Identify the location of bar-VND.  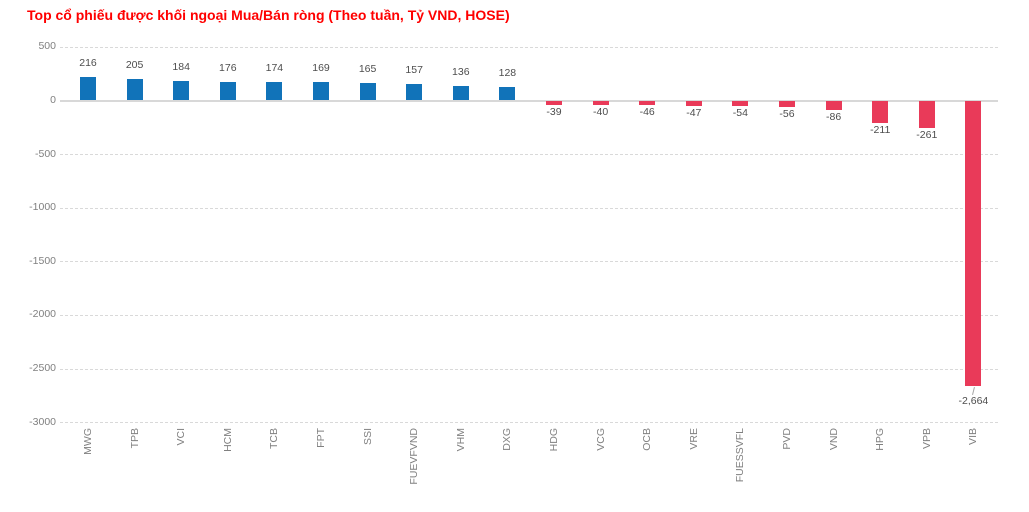
(833, 105).